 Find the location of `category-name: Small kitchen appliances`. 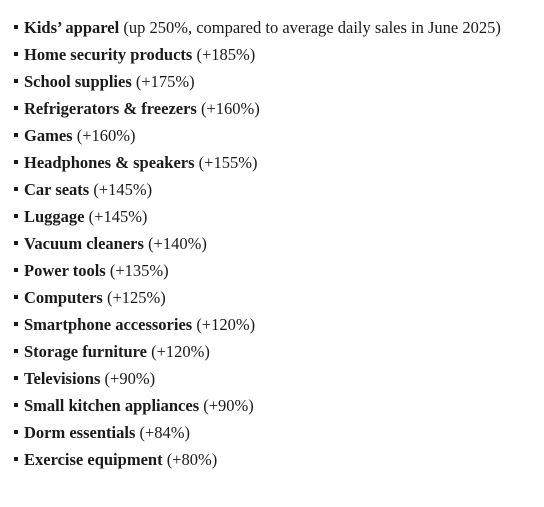

category-name: Small kitchen appliances is located at coordinates (112, 405).